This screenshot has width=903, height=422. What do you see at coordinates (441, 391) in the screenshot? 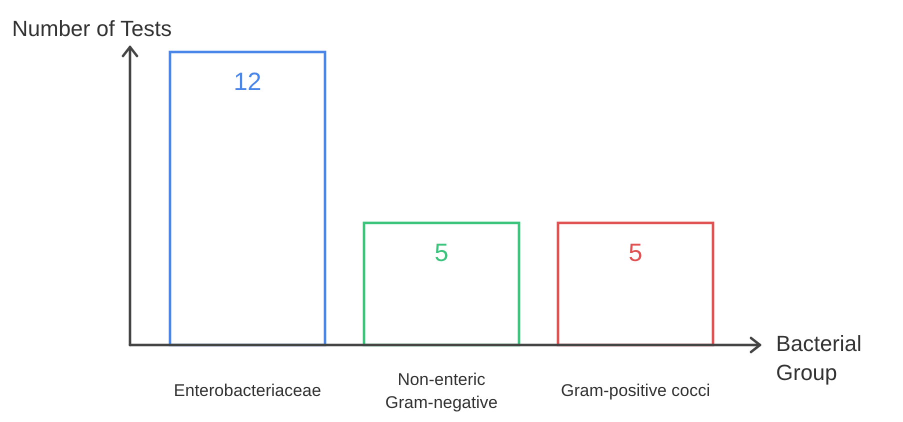
I see `x-tick-label: Non-enteric Gram-negative` at bounding box center [441, 391].